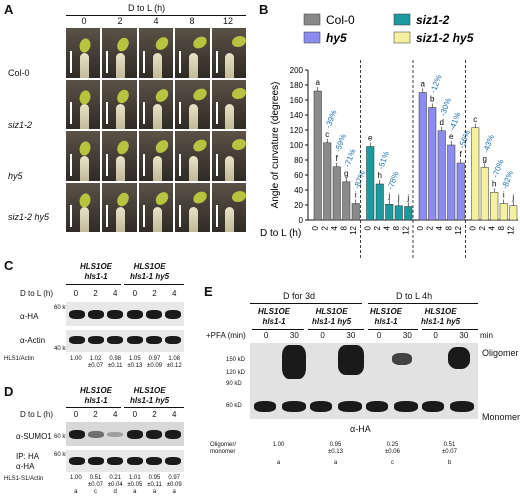  What do you see at coordinates (135, 481) in the screenshot?
I see `ratio-value: 1.01 ±0.05` at bounding box center [135, 481].